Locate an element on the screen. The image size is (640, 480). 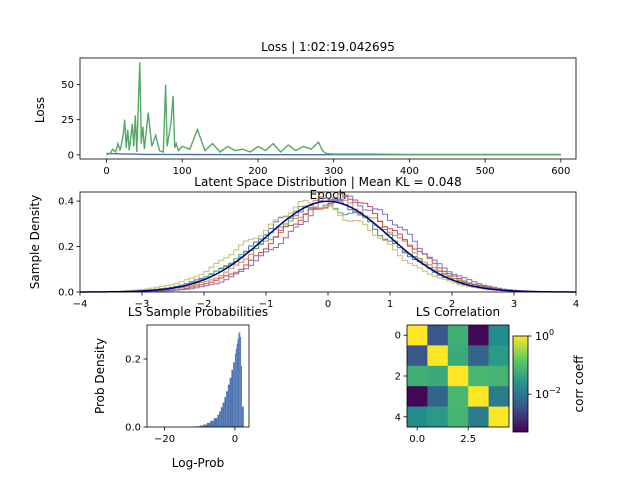
latent-x-ticks: −4 −3 −2 −1 0 1 2 3 4 is located at coordinates (326, 301).